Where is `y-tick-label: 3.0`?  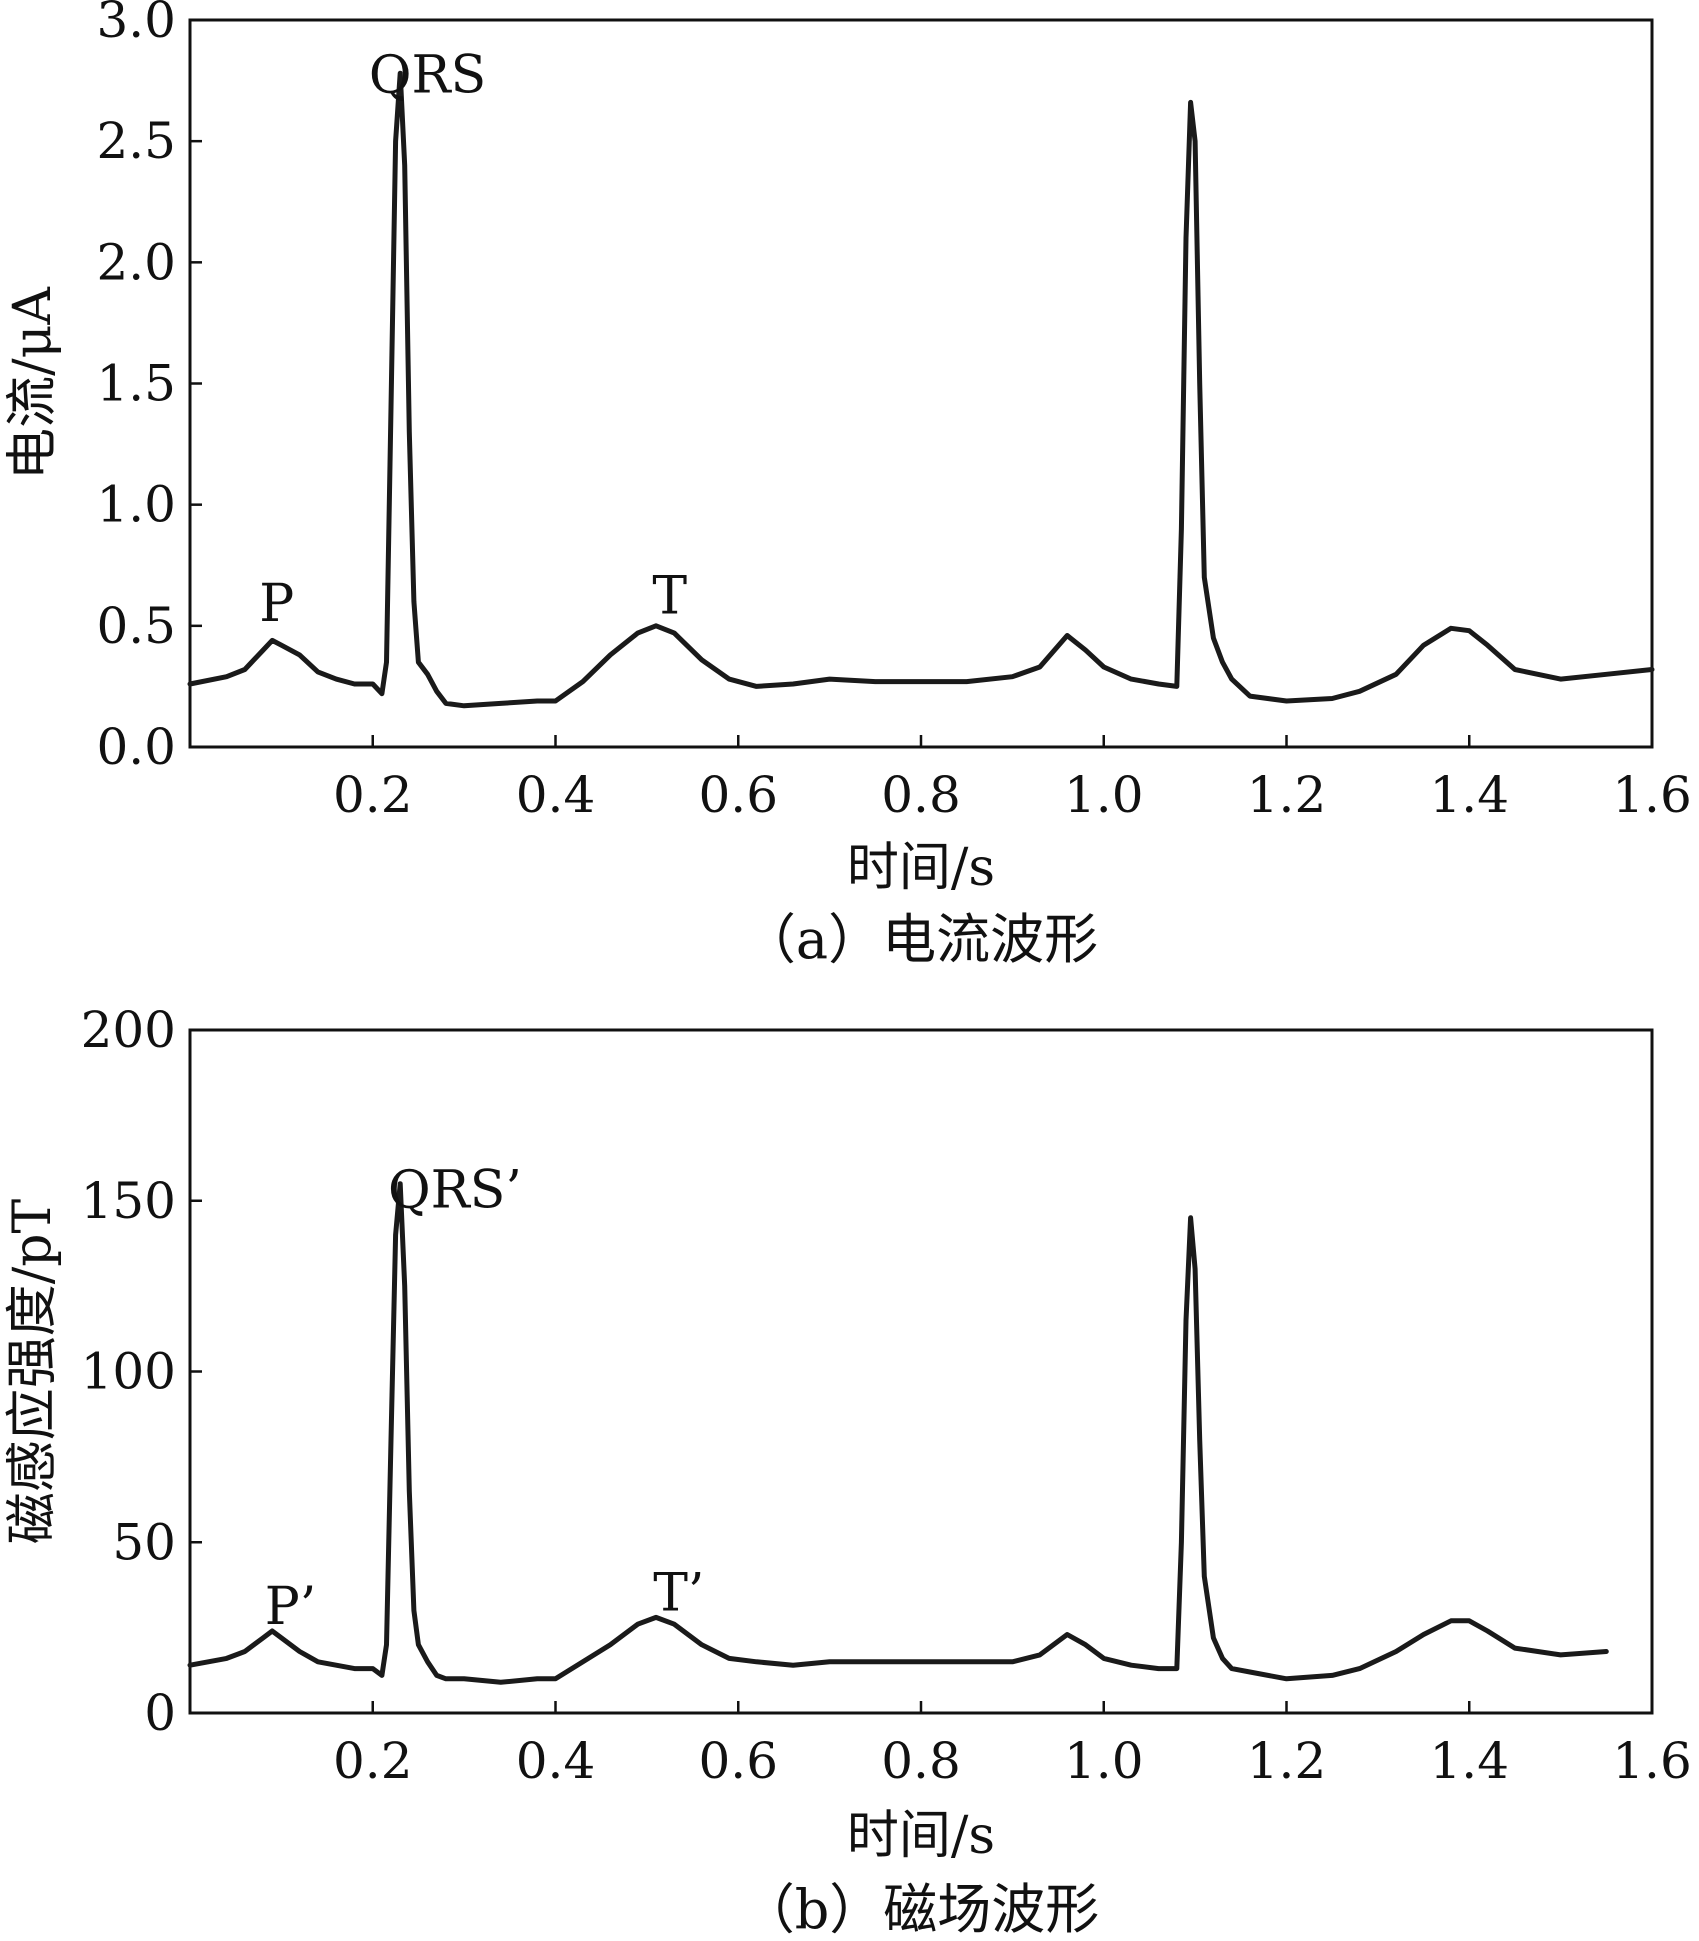 y-tick-label: 3.0 is located at coordinates (136, 24).